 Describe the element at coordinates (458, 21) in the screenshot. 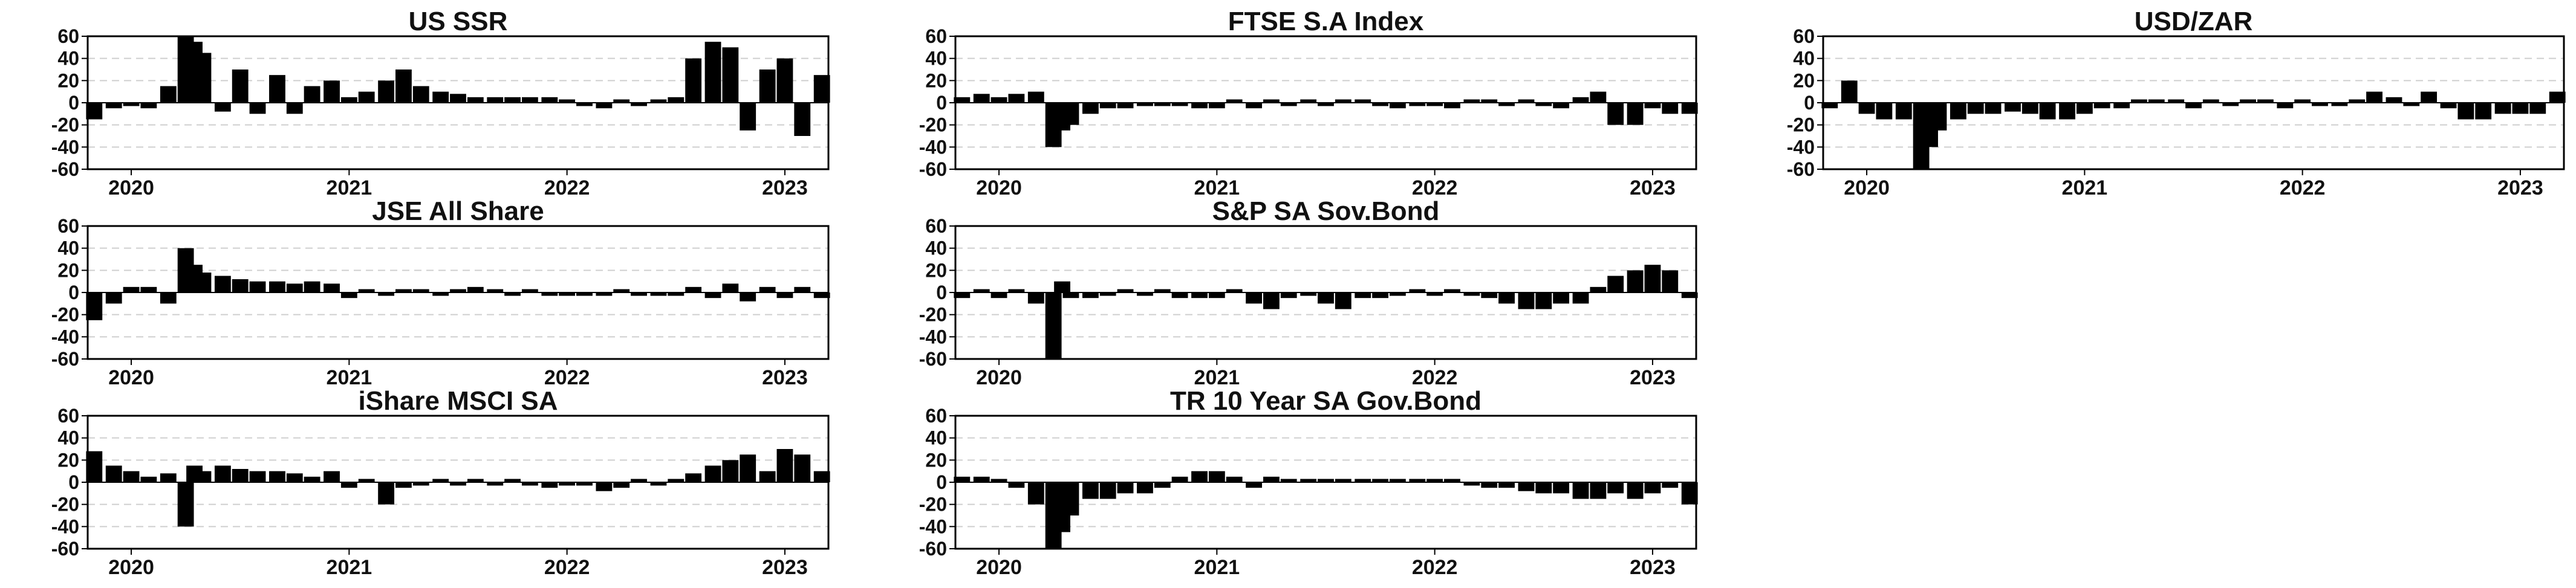

I see `panel-title: US SSR` at that location.